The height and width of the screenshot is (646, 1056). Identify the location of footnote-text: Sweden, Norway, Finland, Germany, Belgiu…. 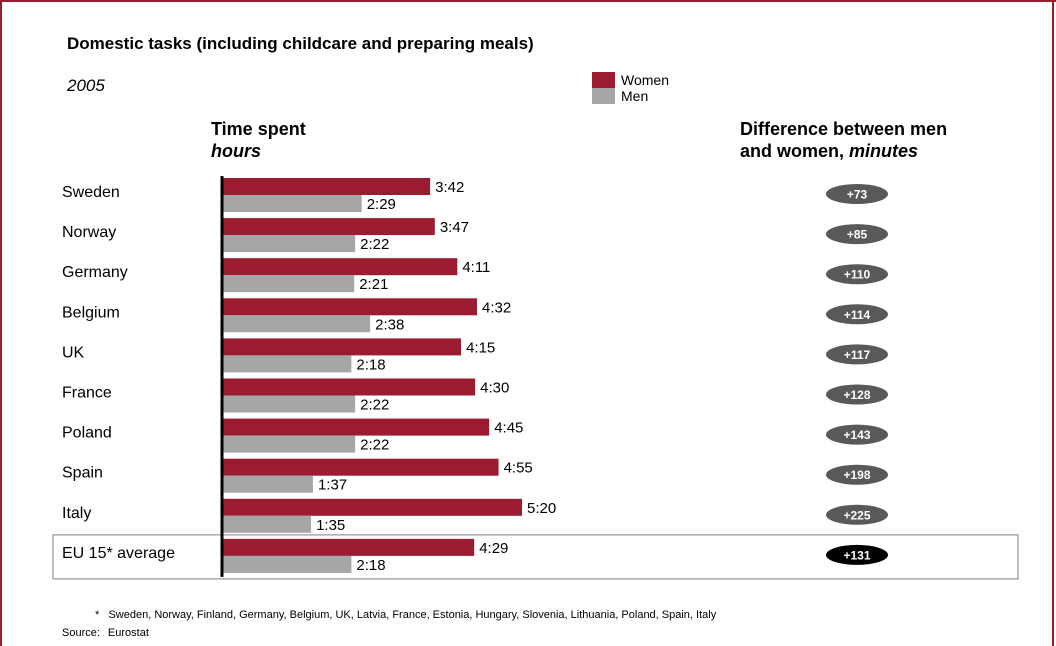
(412, 615).